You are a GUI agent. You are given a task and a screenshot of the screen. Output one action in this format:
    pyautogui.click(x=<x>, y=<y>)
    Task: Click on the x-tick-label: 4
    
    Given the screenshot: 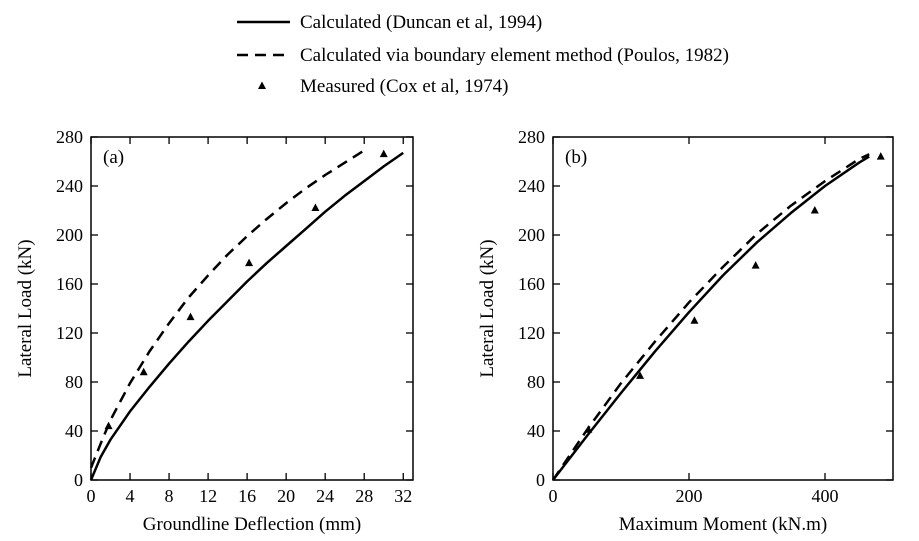 What is the action you would take?
    pyautogui.click(x=130, y=496)
    